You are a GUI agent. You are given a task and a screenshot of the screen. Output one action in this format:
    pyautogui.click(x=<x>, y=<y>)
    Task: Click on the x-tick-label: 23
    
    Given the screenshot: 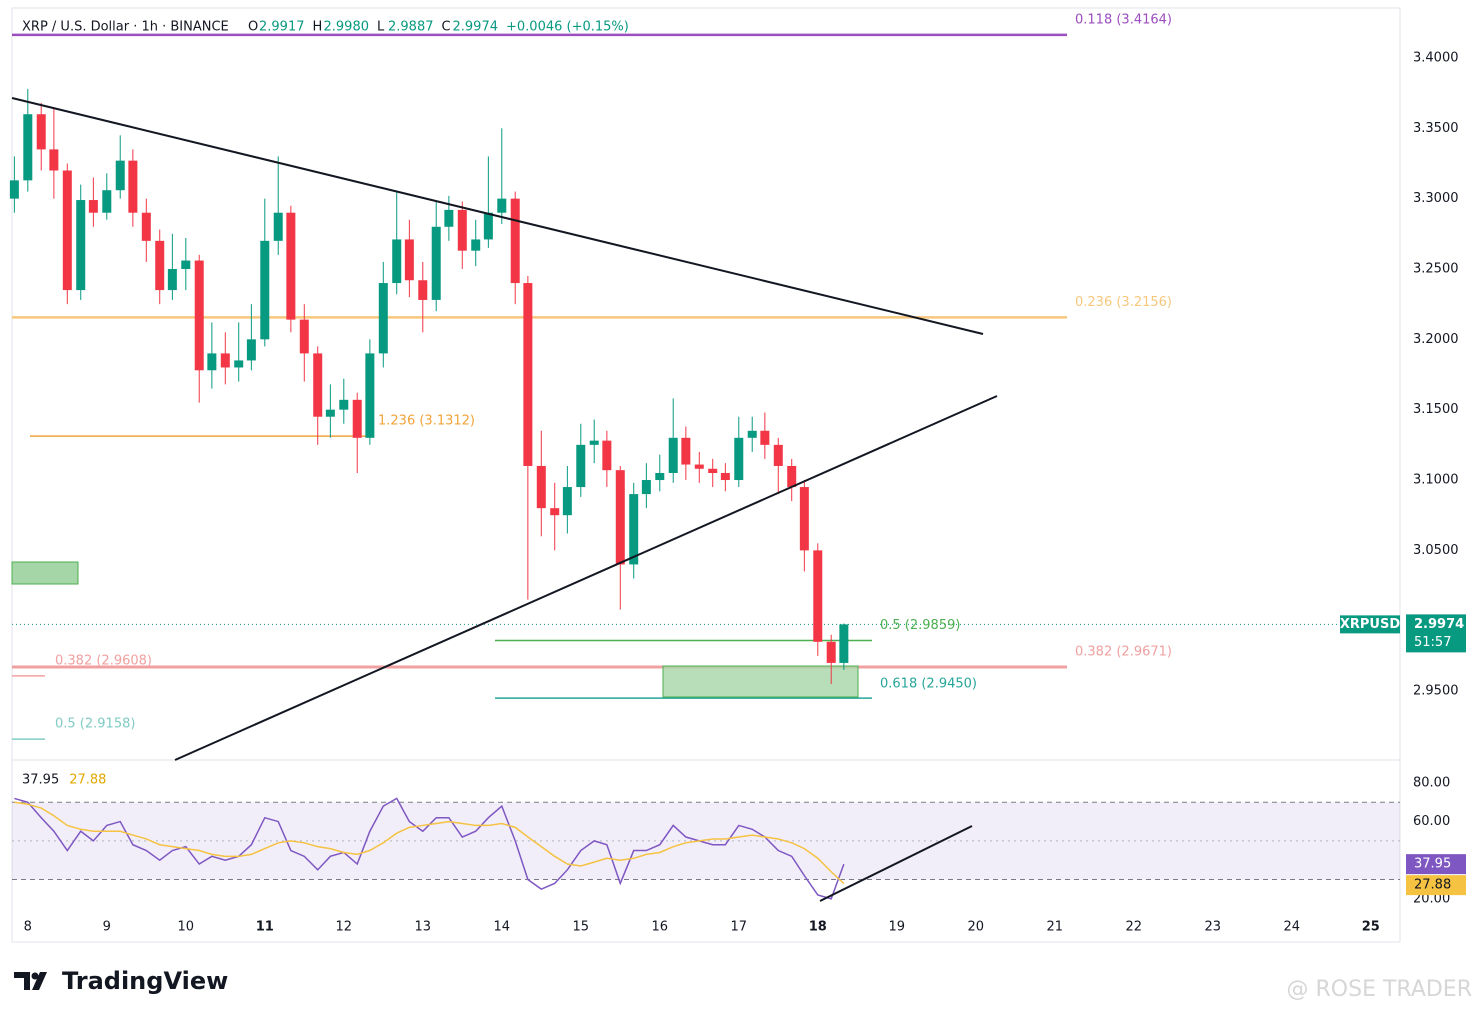 What is the action you would take?
    pyautogui.click(x=1213, y=927)
    